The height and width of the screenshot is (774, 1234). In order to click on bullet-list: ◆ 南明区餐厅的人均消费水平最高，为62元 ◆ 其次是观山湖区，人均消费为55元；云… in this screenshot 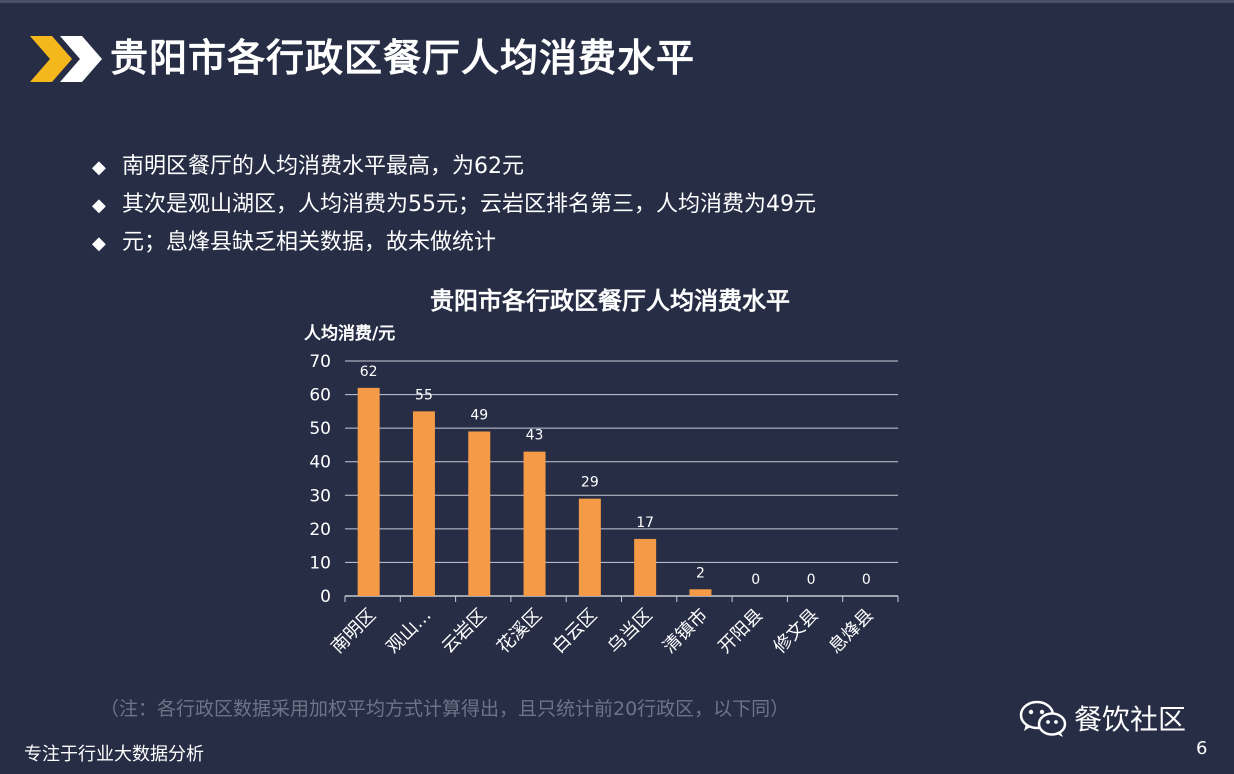, I will do `click(454, 205)`.